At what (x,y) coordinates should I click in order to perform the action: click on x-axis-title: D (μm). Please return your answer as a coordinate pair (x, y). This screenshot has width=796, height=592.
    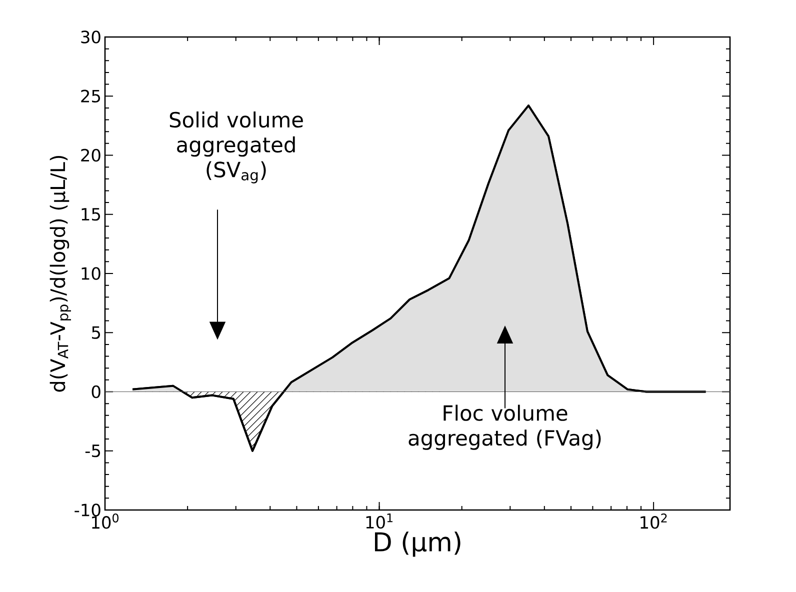
    Looking at the image, I should click on (417, 544).